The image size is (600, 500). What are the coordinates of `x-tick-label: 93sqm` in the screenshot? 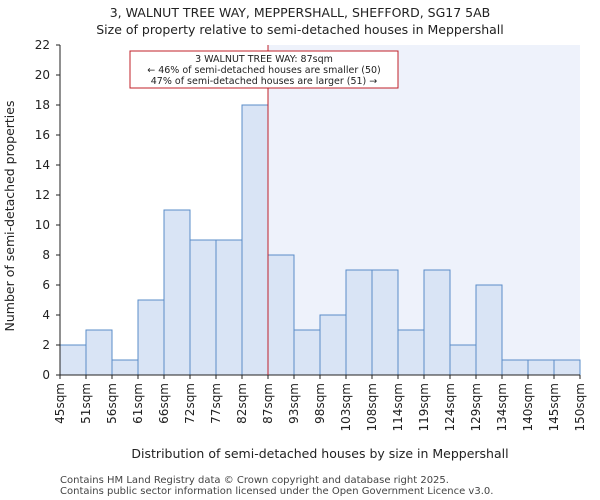 It's located at (294, 403).